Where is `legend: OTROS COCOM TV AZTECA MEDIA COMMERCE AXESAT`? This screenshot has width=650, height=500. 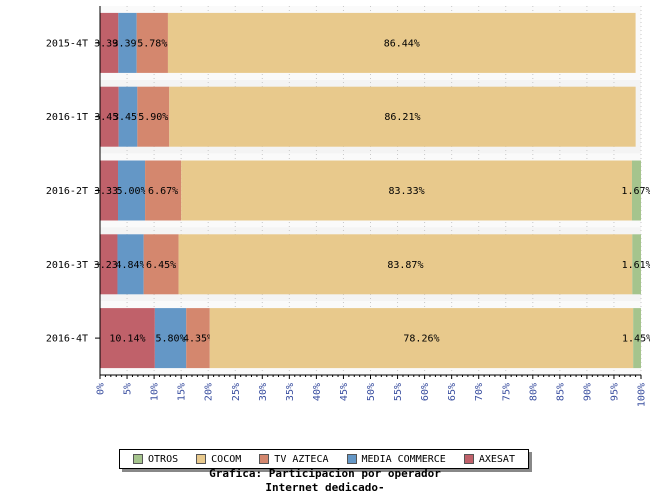 legend: OTROS COCOM TV AZTECA MEDIA COMMERCE AXESAT is located at coordinates (324, 459).